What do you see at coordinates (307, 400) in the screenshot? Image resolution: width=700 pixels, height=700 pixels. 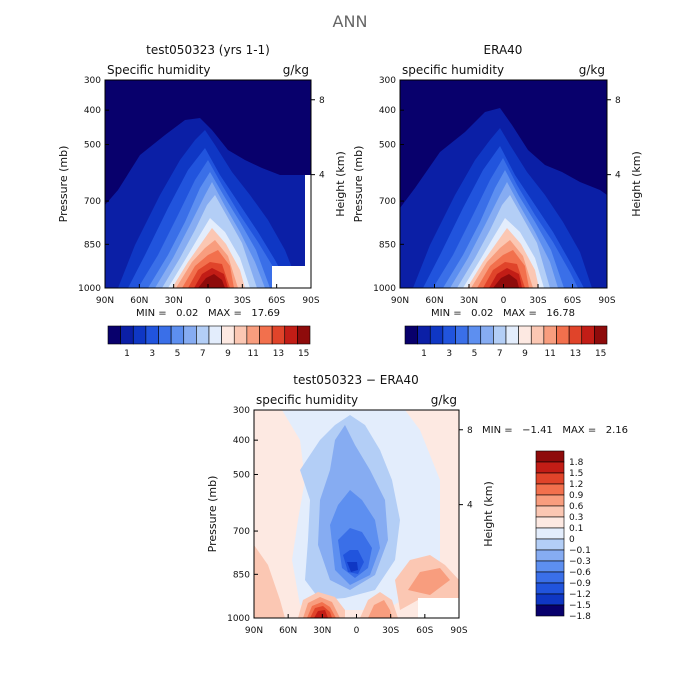 I see `panel-diff-variable: specific humidity` at bounding box center [307, 400].